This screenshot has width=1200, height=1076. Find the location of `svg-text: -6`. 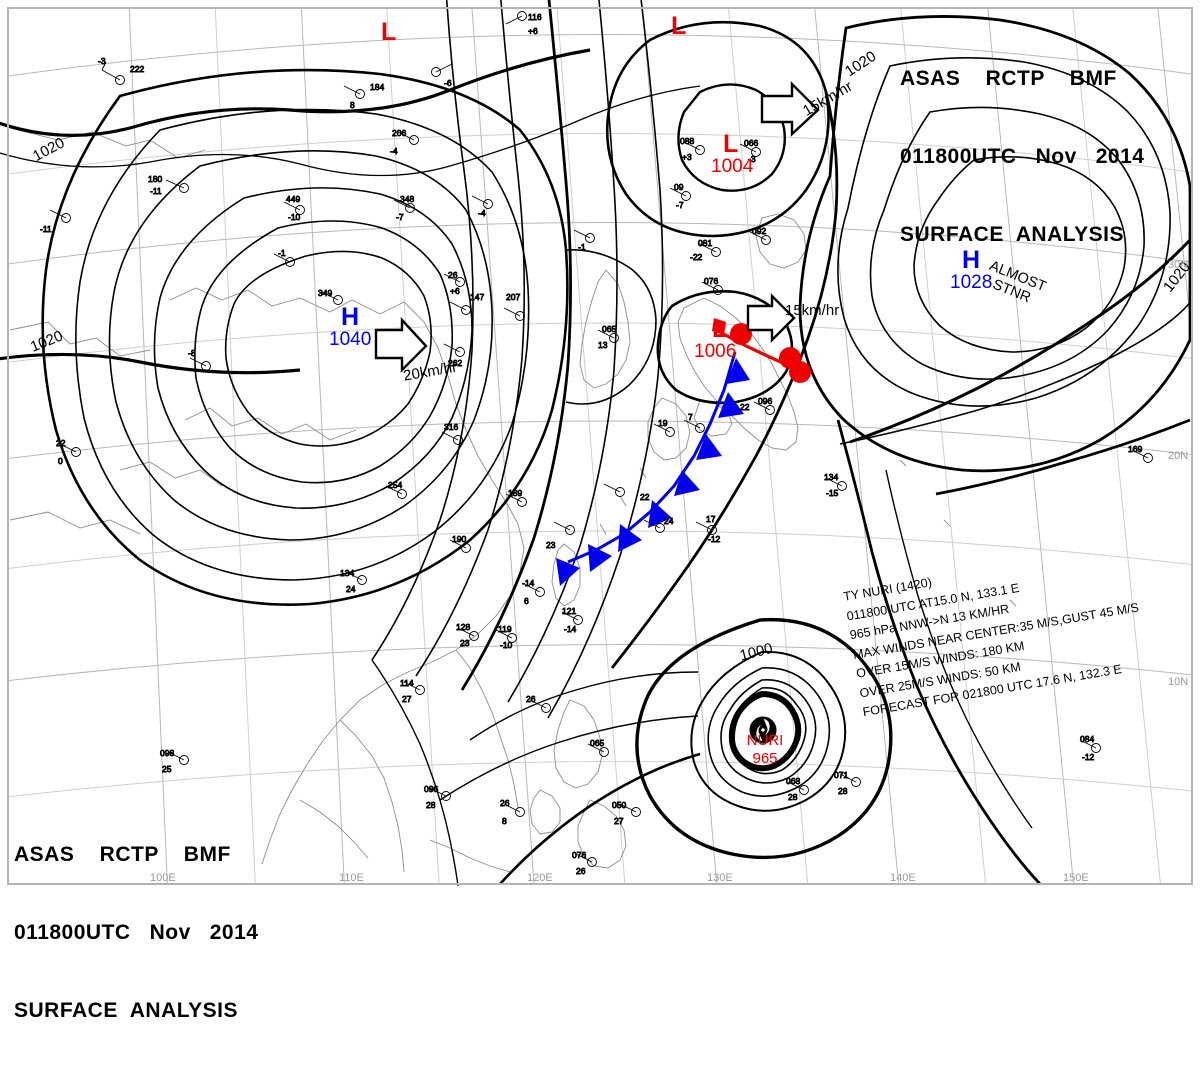

svg-text: -6 is located at coordinates (448, 83).